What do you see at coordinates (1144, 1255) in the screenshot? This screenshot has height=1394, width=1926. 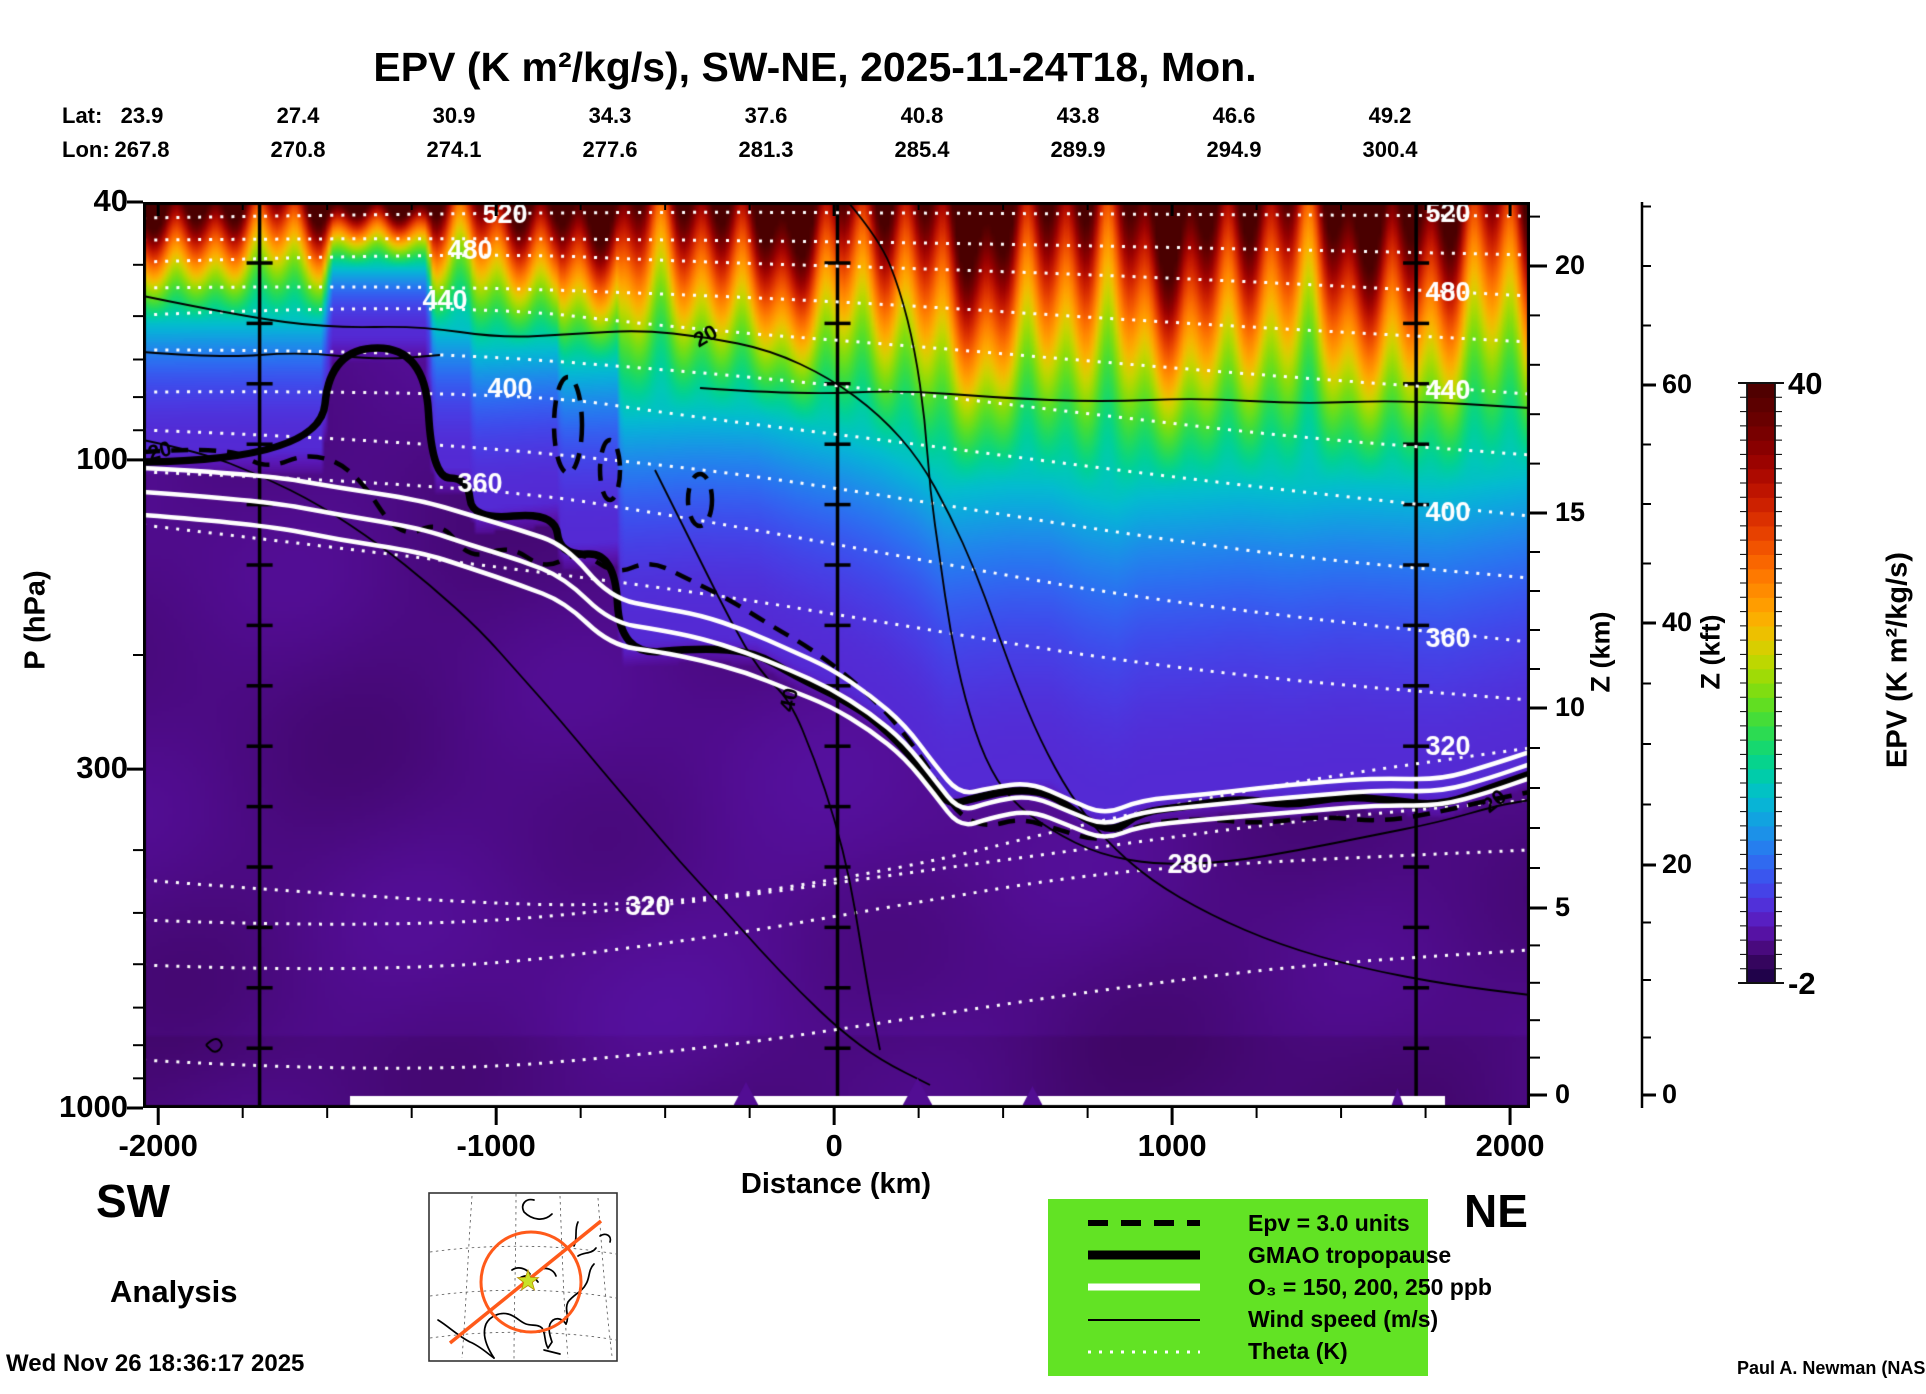 I see `legend-line-sample-solid-black-thick` at bounding box center [1144, 1255].